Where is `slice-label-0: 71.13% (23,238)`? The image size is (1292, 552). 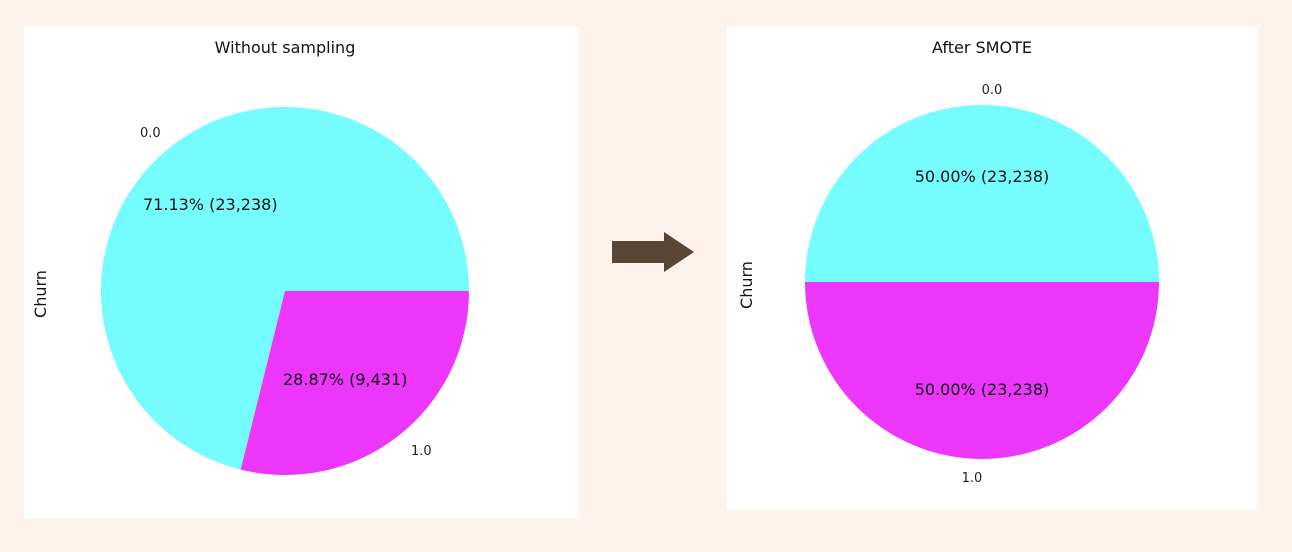
slice-label-0: 71.13% (23,238) is located at coordinates (210, 204).